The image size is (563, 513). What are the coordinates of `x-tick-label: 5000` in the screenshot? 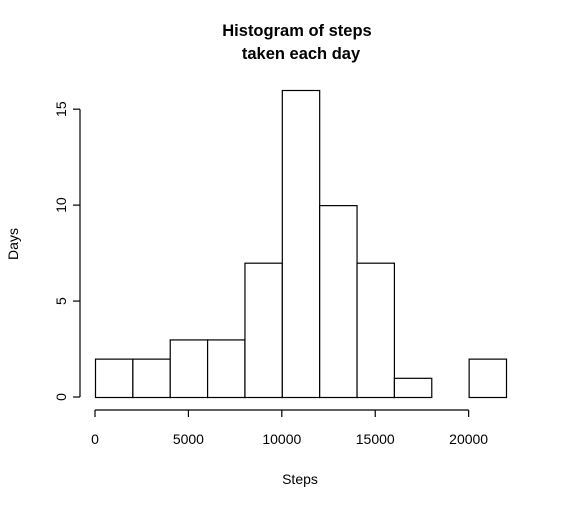 It's located at (188, 439).